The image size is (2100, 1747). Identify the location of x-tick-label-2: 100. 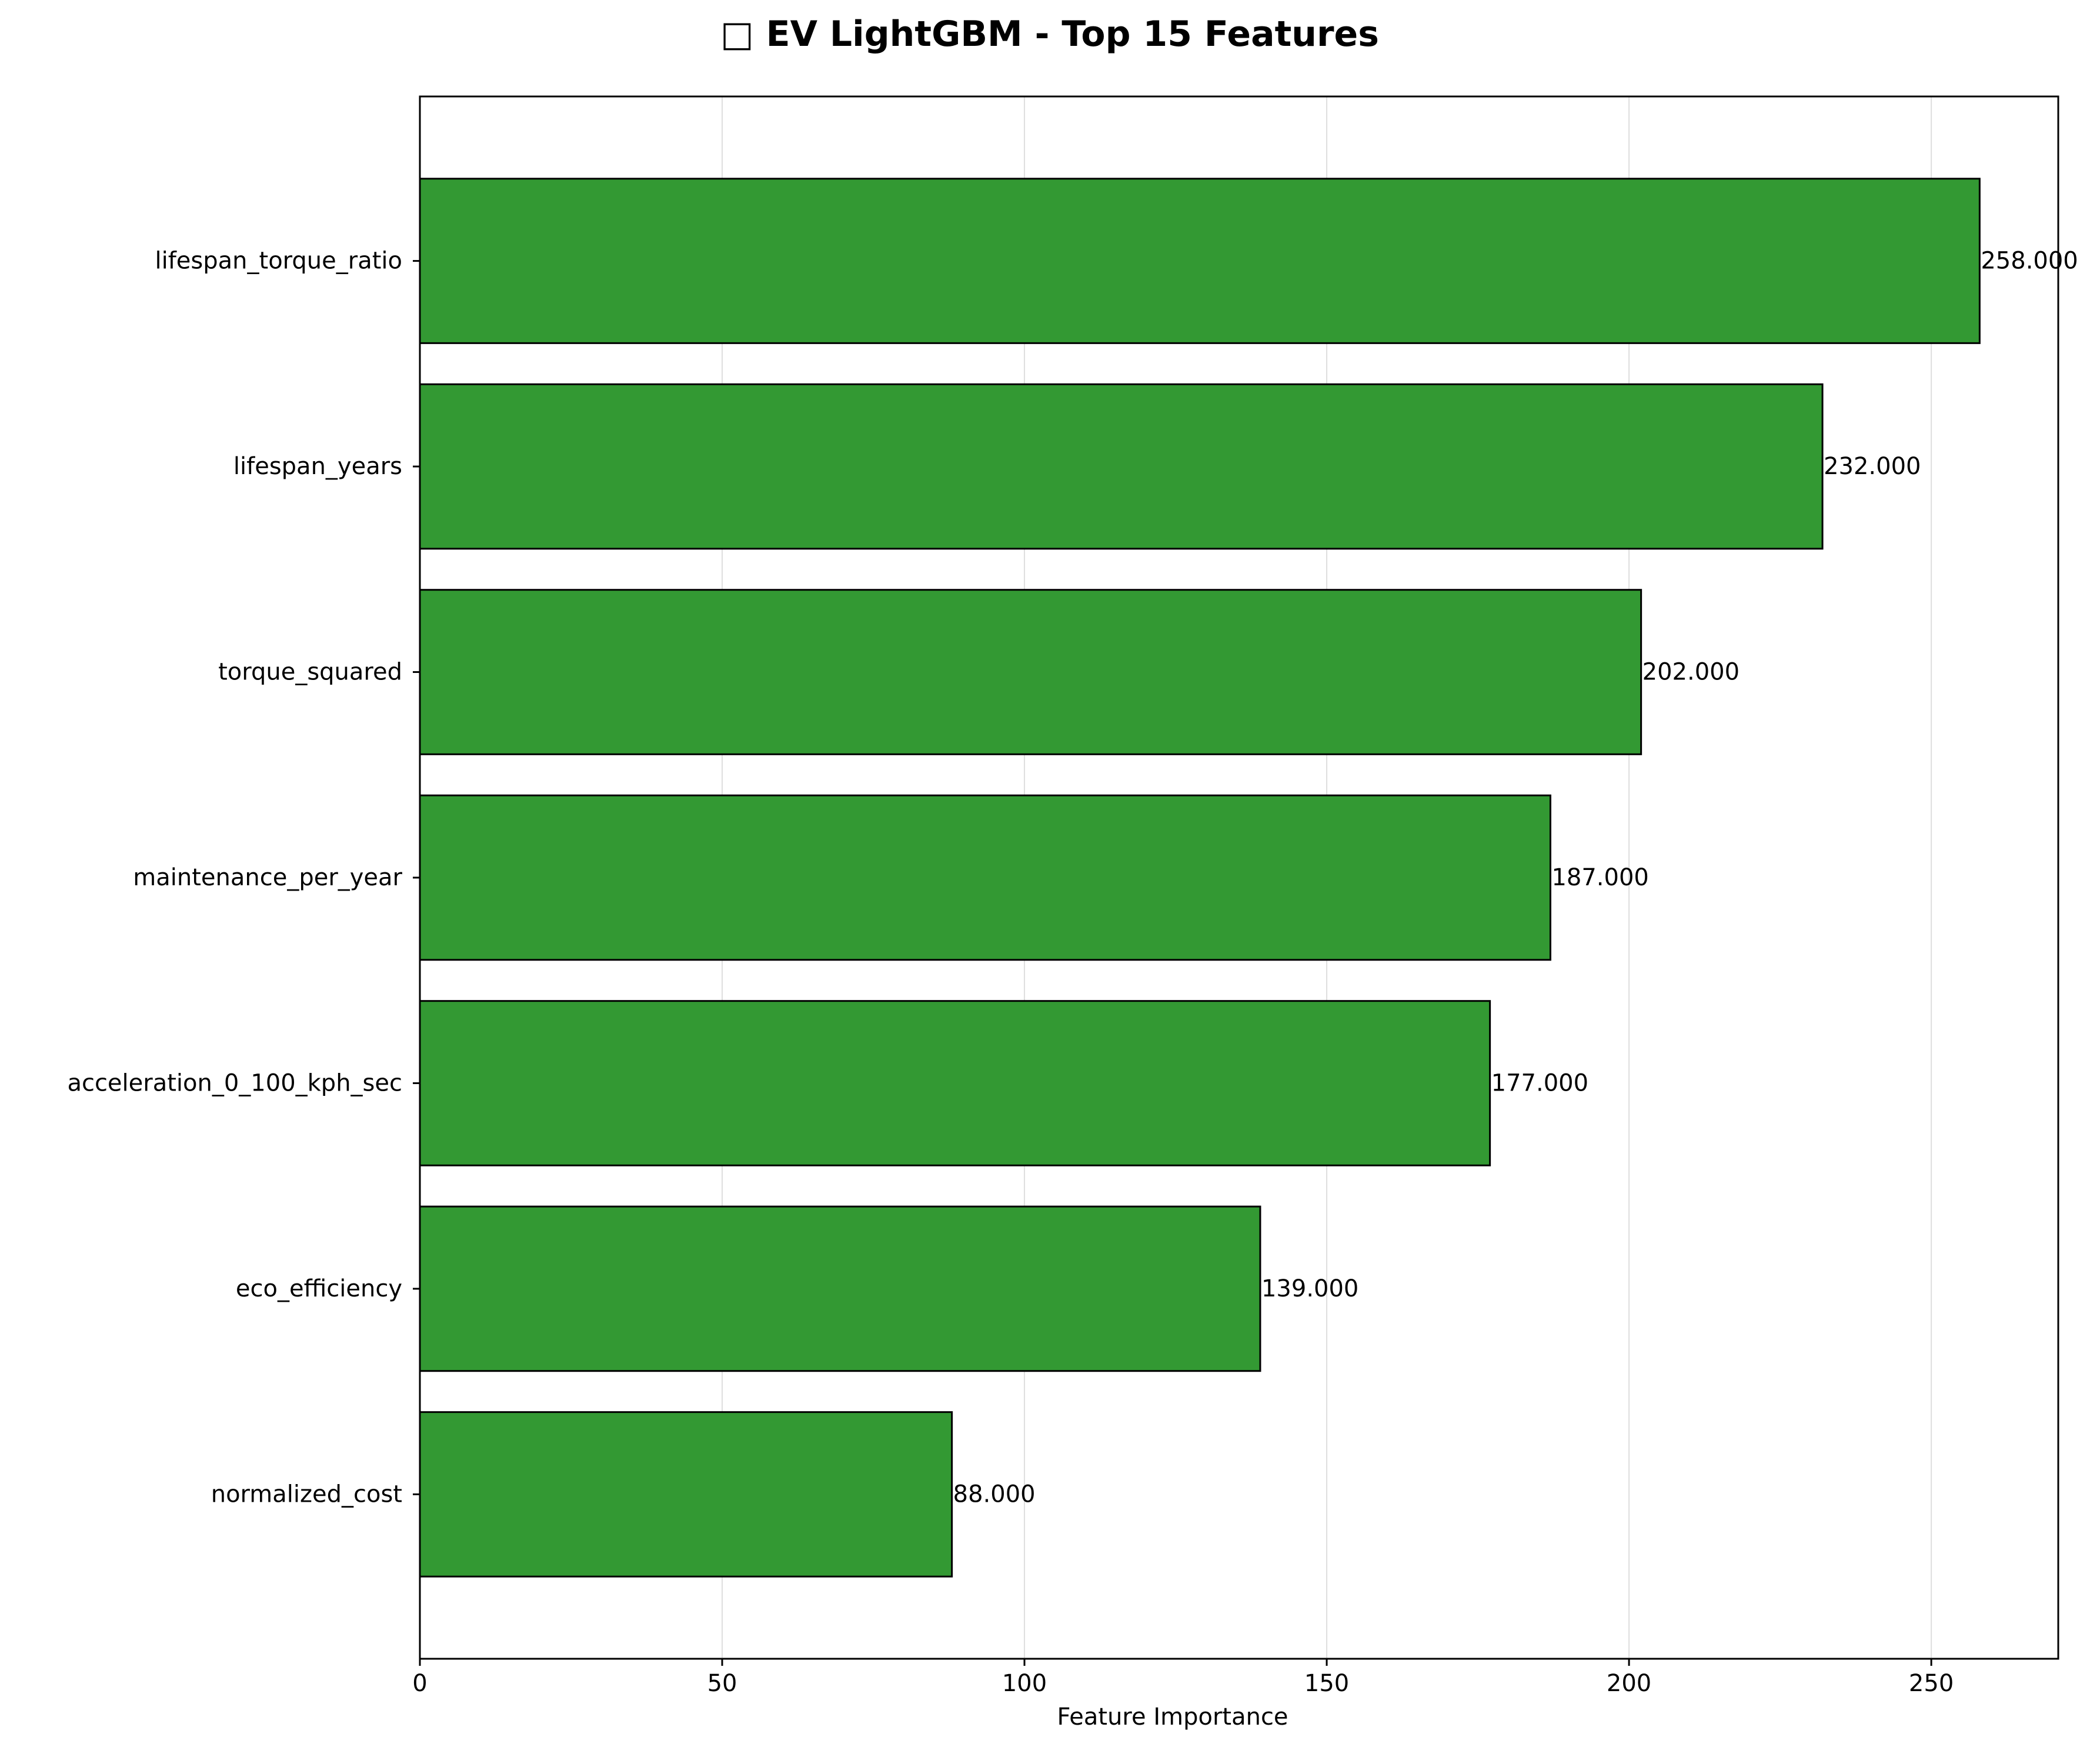
(1024, 1683).